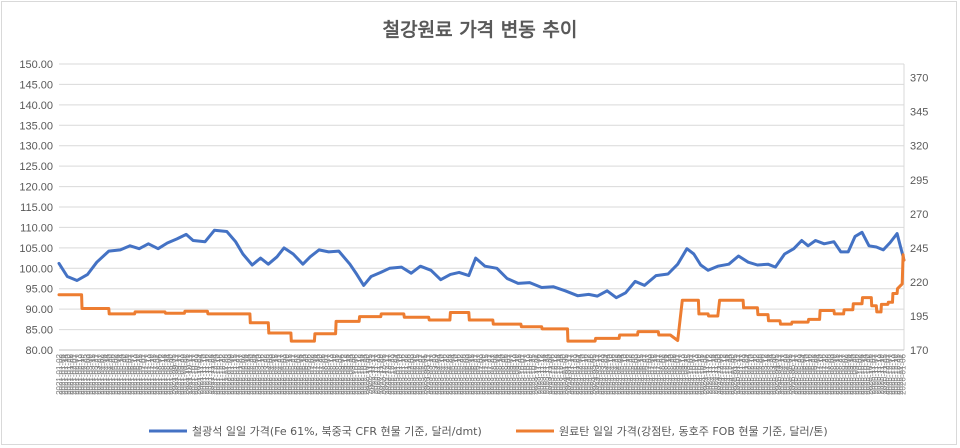 Image resolution: width=960 pixels, height=448 pixels. I want to click on x-tick-label: 2023-03-23, so click(432, 373).